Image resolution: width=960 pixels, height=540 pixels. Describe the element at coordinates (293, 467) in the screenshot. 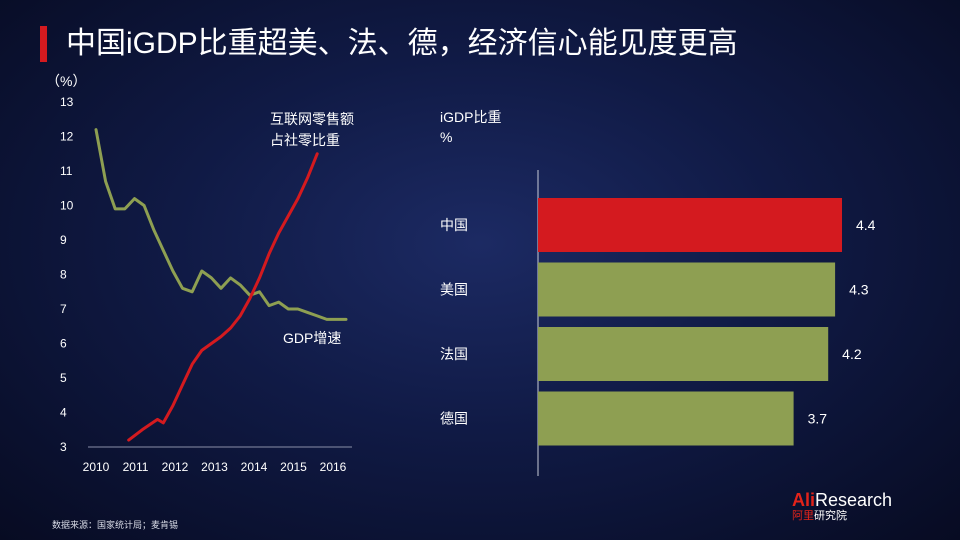

I see `x-tick-label: 2015` at that location.